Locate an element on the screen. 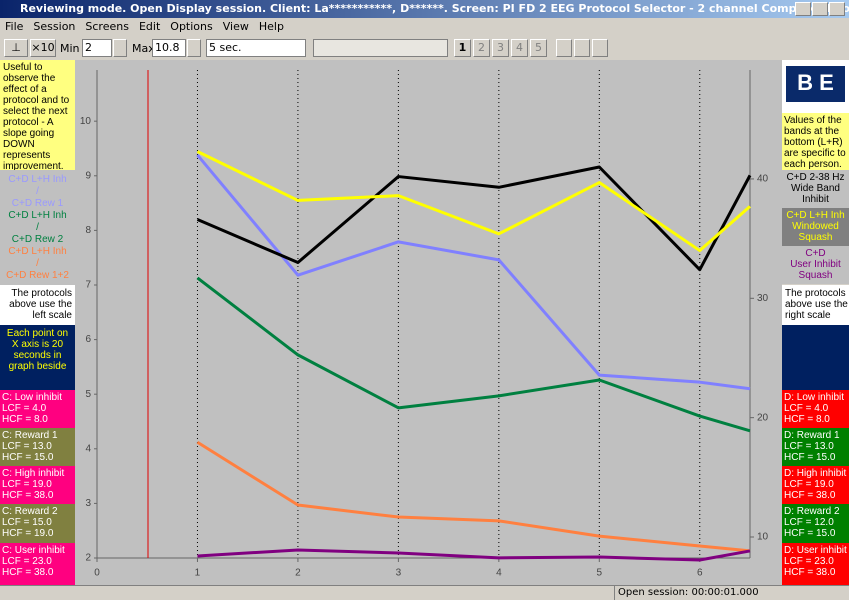 The image size is (849, 600). y-tick-label: 7 is located at coordinates (88, 285).